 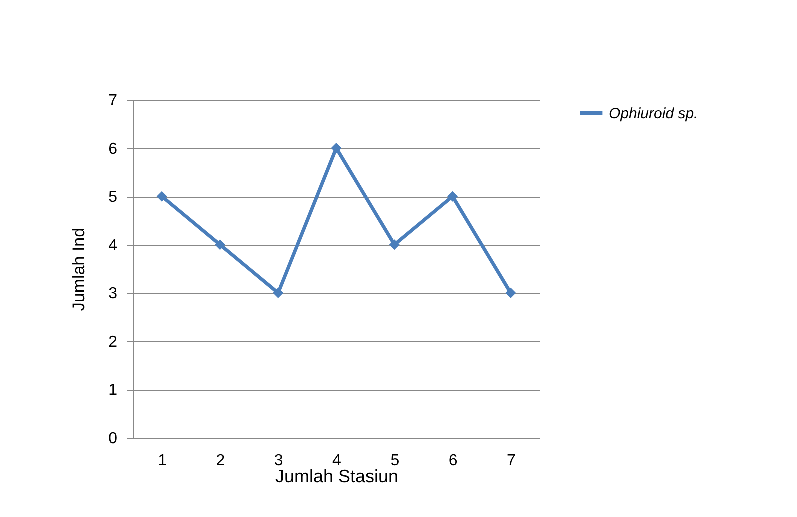 I want to click on y-tick-label: 3, so click(x=113, y=294).